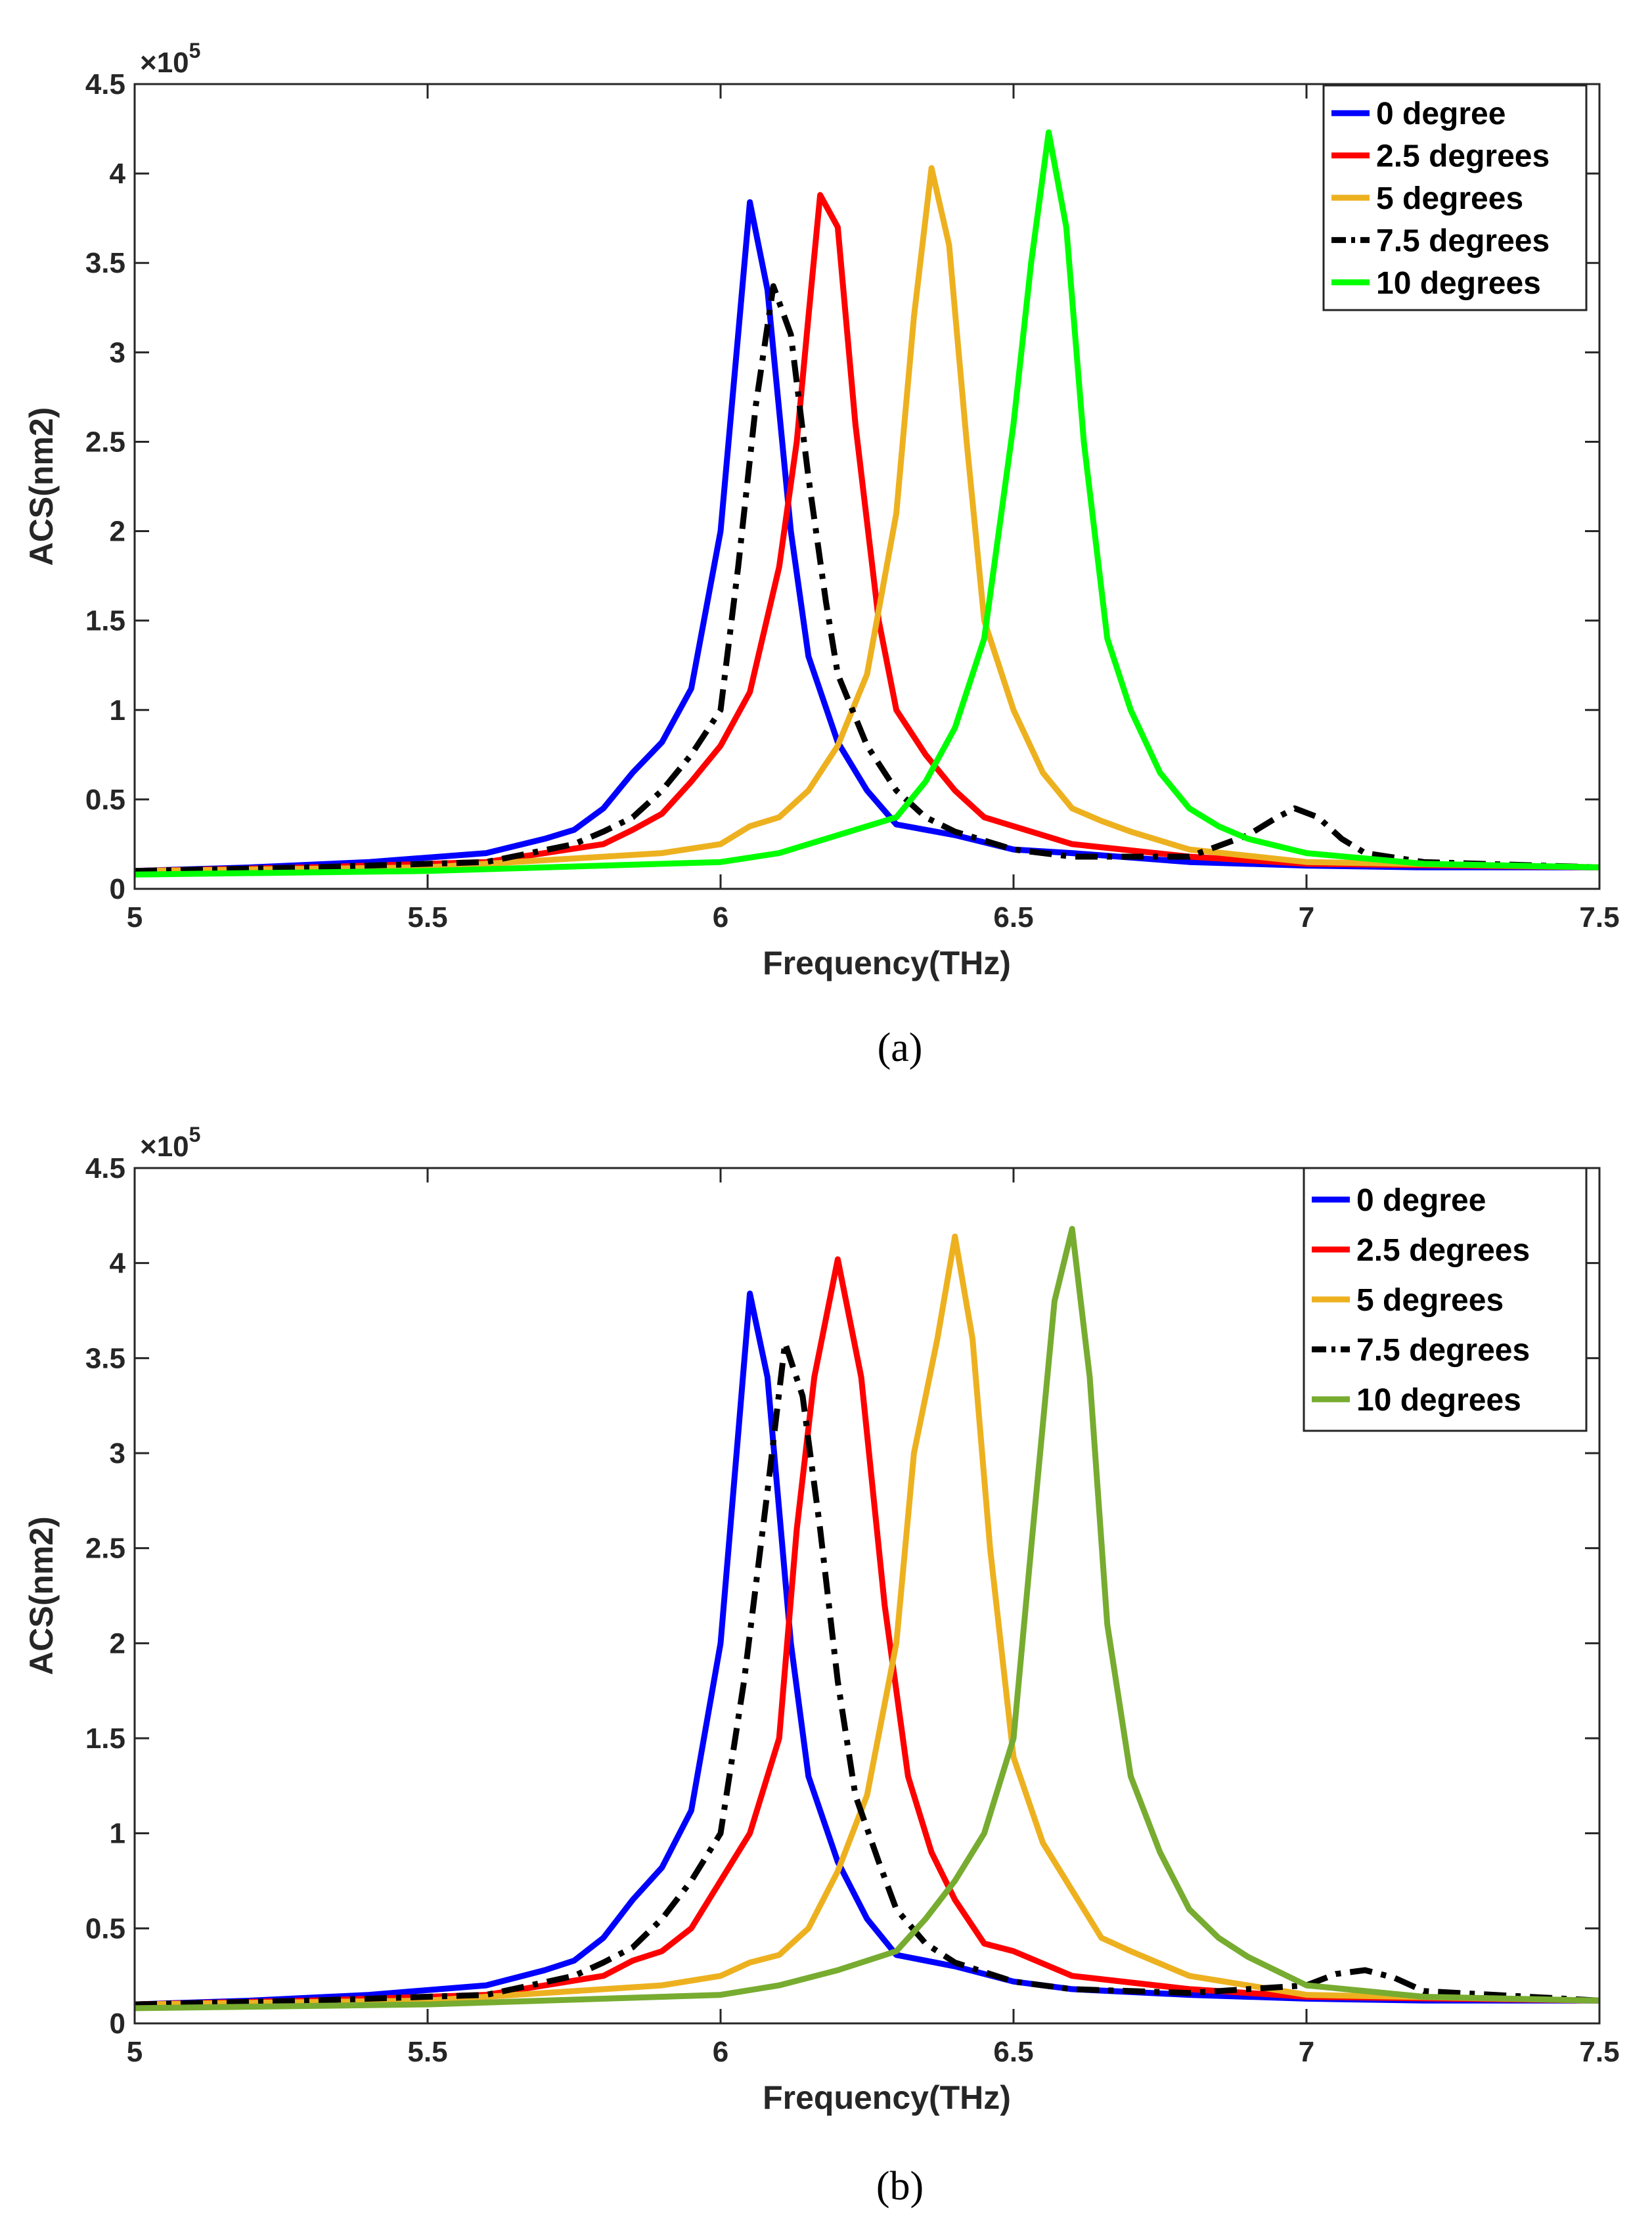 This screenshot has height=2229, width=1652. Describe the element at coordinates (901, 1047) in the screenshot. I see `panel-caption: (a)` at that location.